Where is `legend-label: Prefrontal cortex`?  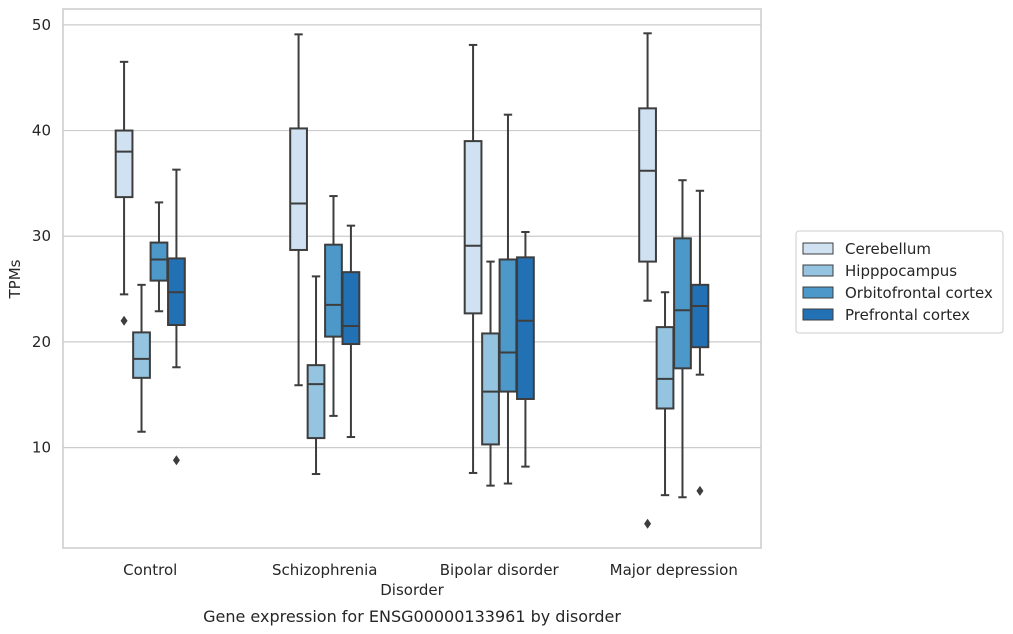 legend-label: Prefrontal cortex is located at coordinates (907, 315).